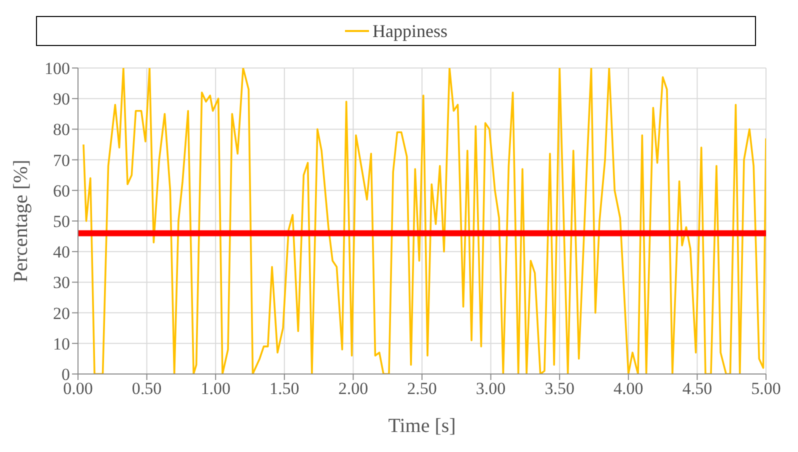 This screenshot has height=452, width=798. What do you see at coordinates (61, 344) in the screenshot?
I see `y-tick-label: 10` at bounding box center [61, 344].